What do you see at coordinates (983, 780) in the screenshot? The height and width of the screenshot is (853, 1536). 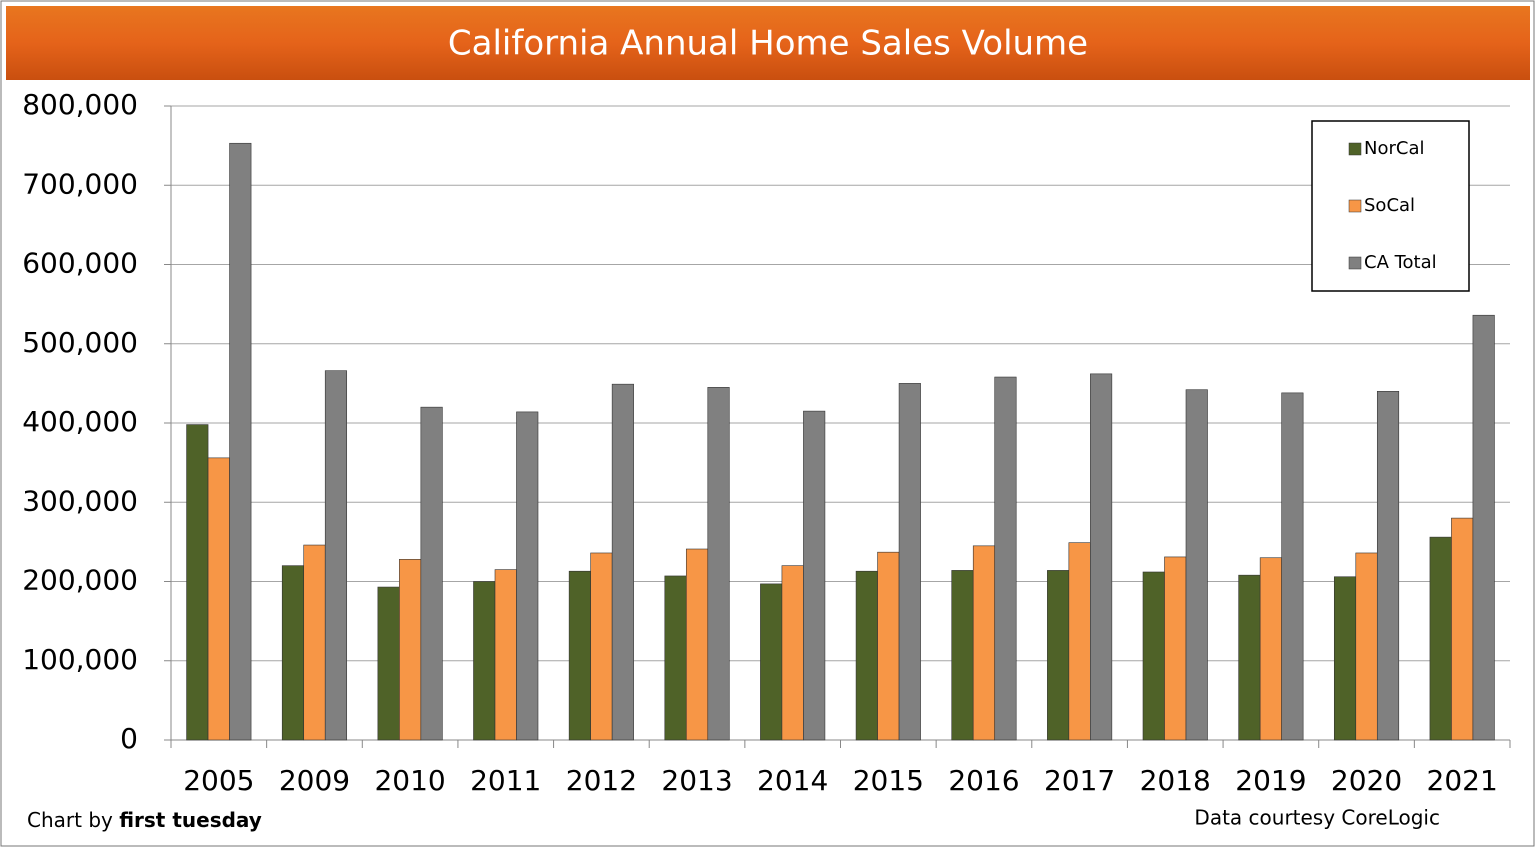 I see `x-tick-label: 2016` at bounding box center [983, 780].